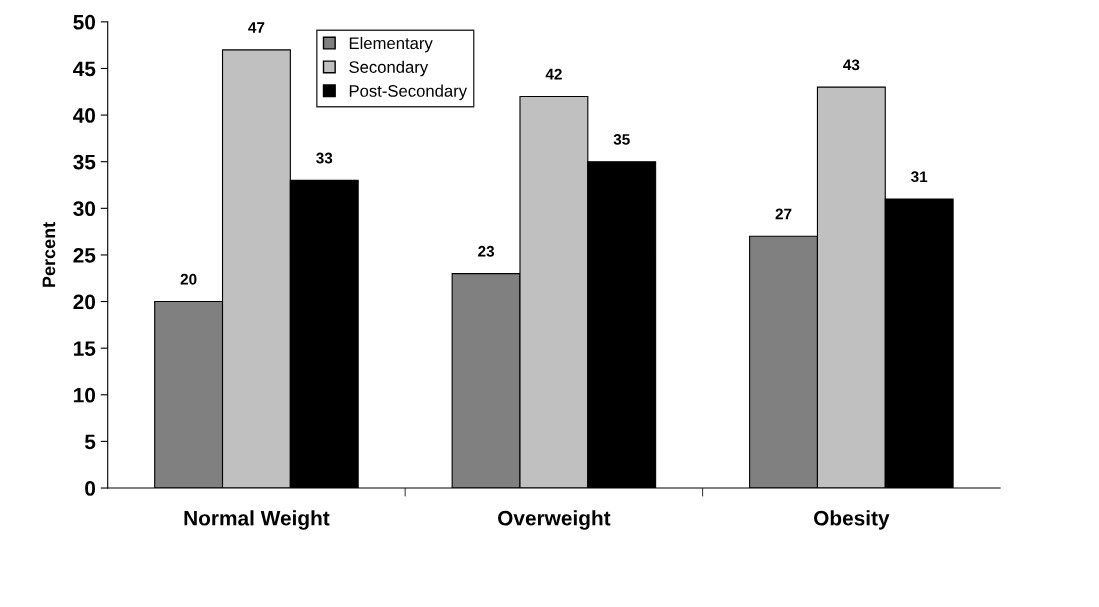  Describe the element at coordinates (851, 65) in the screenshot. I see `data-label: 43` at that location.